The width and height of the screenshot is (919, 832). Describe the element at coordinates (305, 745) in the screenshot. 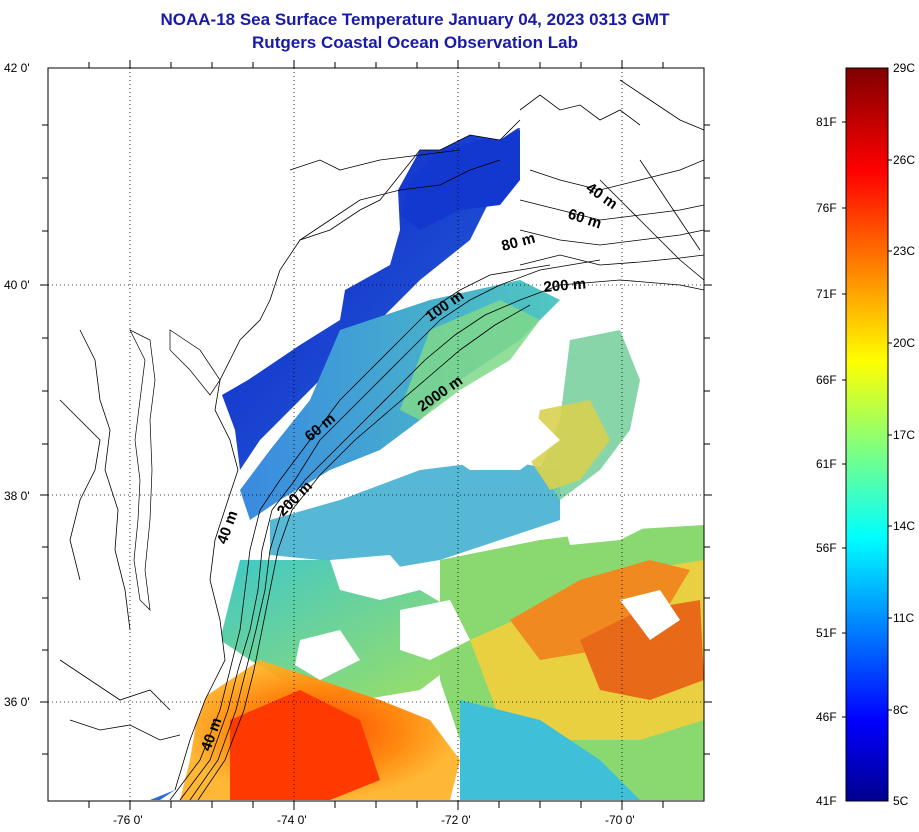

I see `sst-gulfstream-red` at that location.